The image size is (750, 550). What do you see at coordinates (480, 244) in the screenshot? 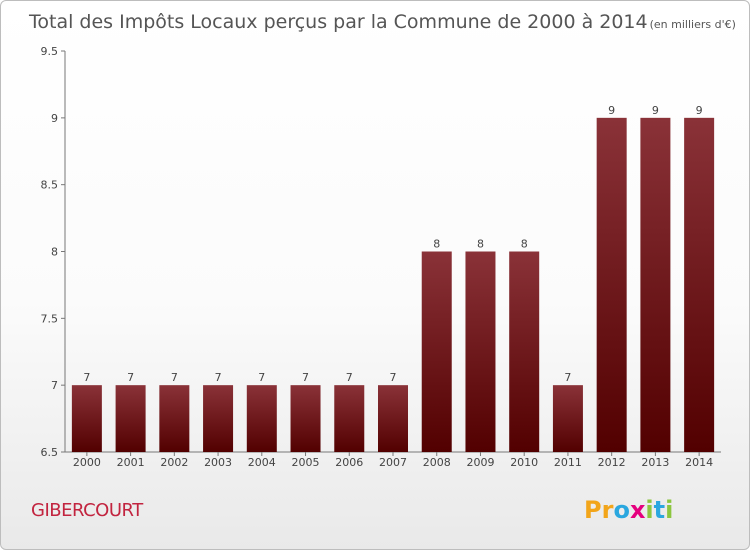
I see `data-label-2009: 8` at bounding box center [480, 244].